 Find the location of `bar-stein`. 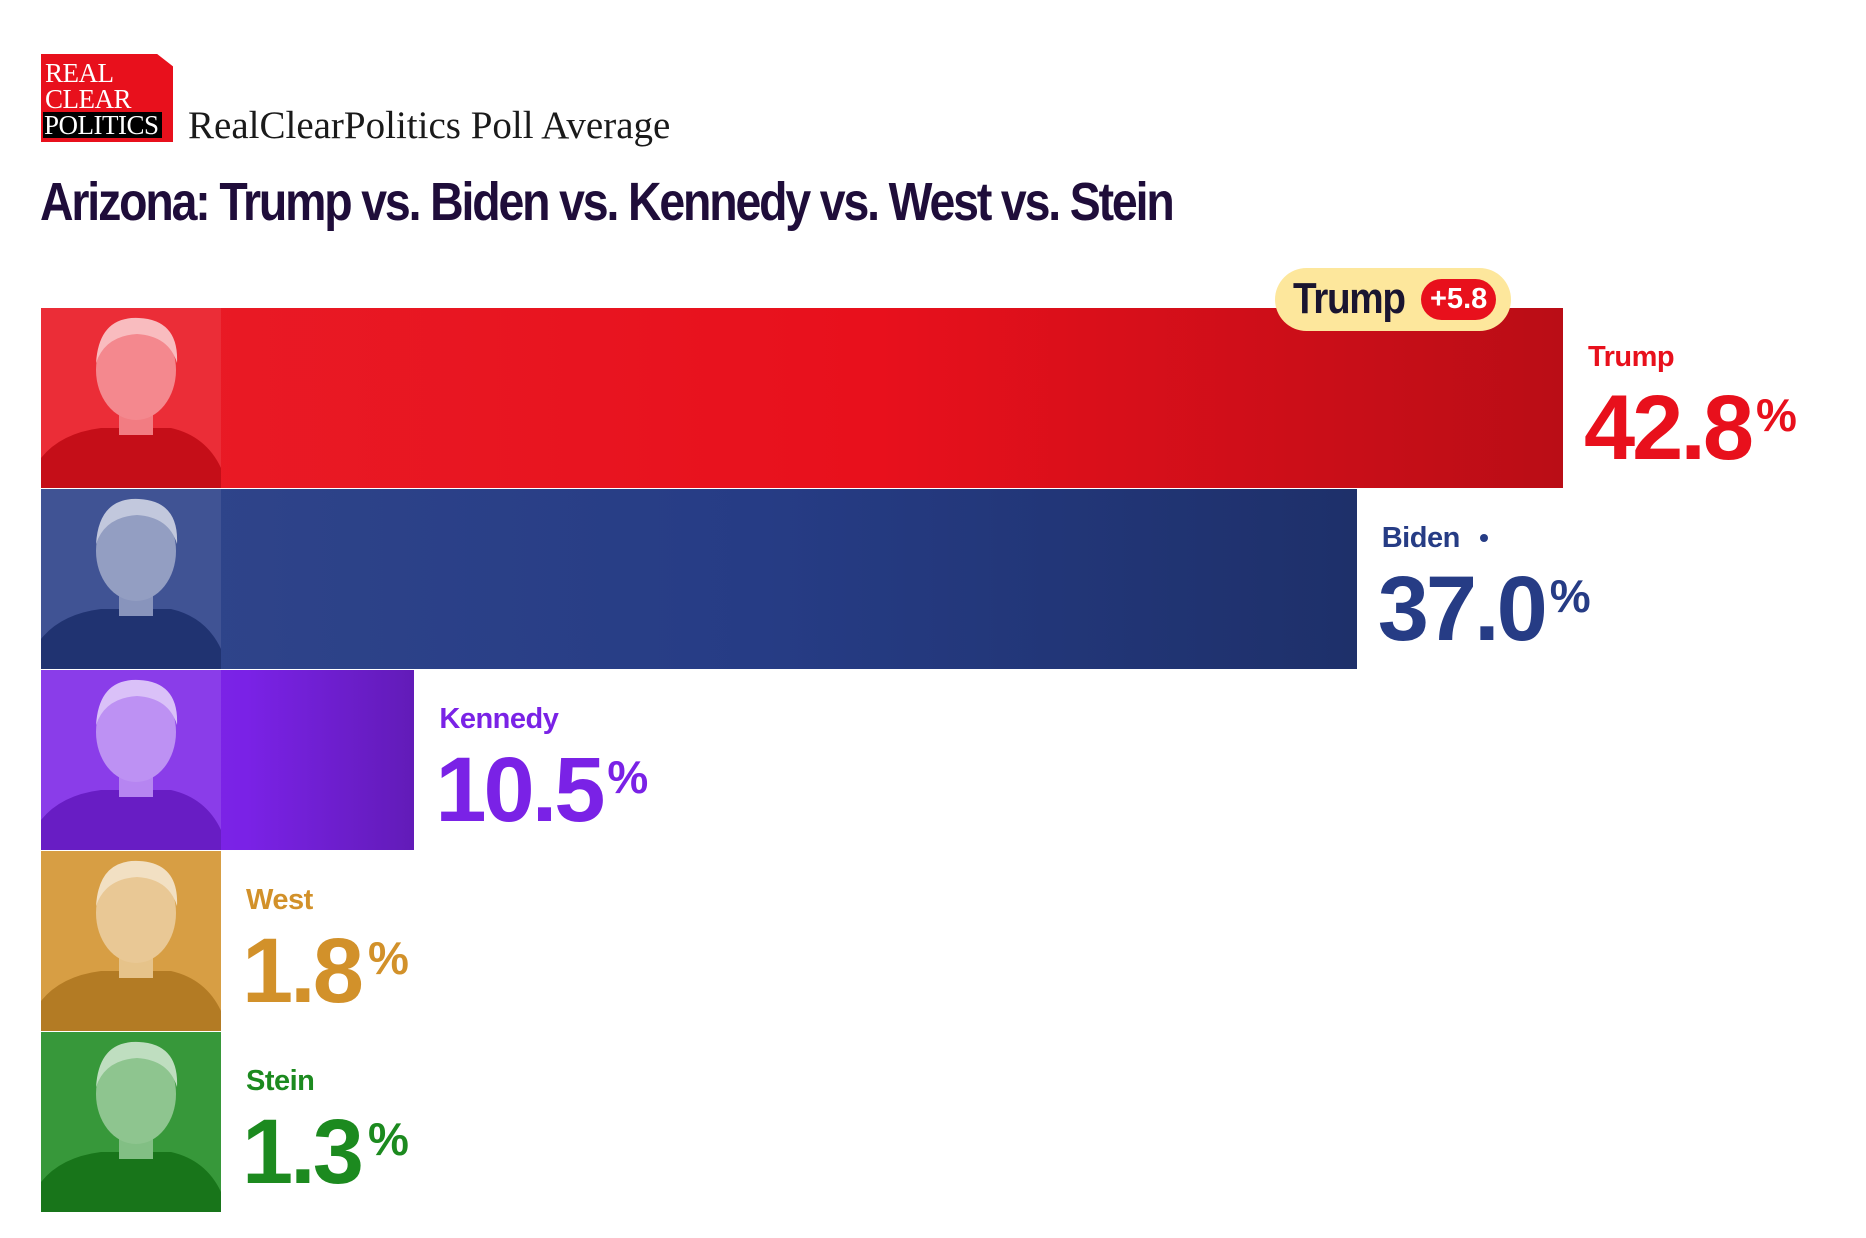

bar-stein is located at coordinates (131, 1122).